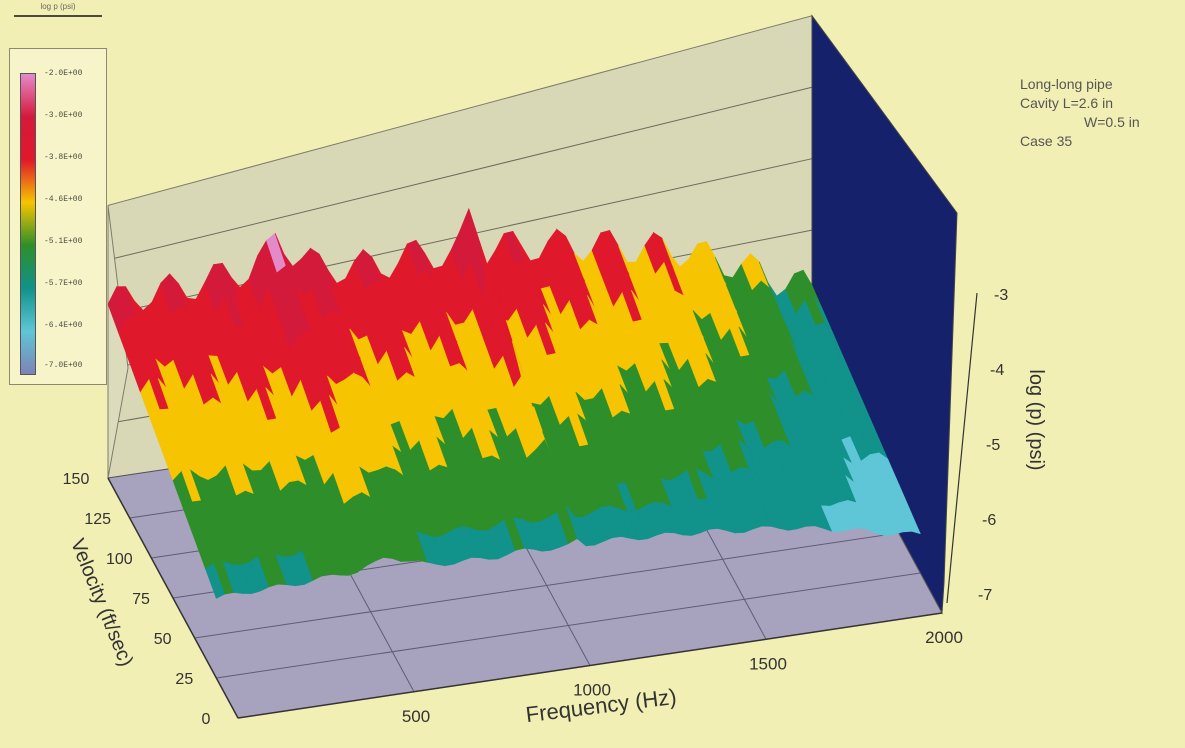  Describe the element at coordinates (63, 115) in the screenshot. I see `legend-label: -3.0E+00` at that location.